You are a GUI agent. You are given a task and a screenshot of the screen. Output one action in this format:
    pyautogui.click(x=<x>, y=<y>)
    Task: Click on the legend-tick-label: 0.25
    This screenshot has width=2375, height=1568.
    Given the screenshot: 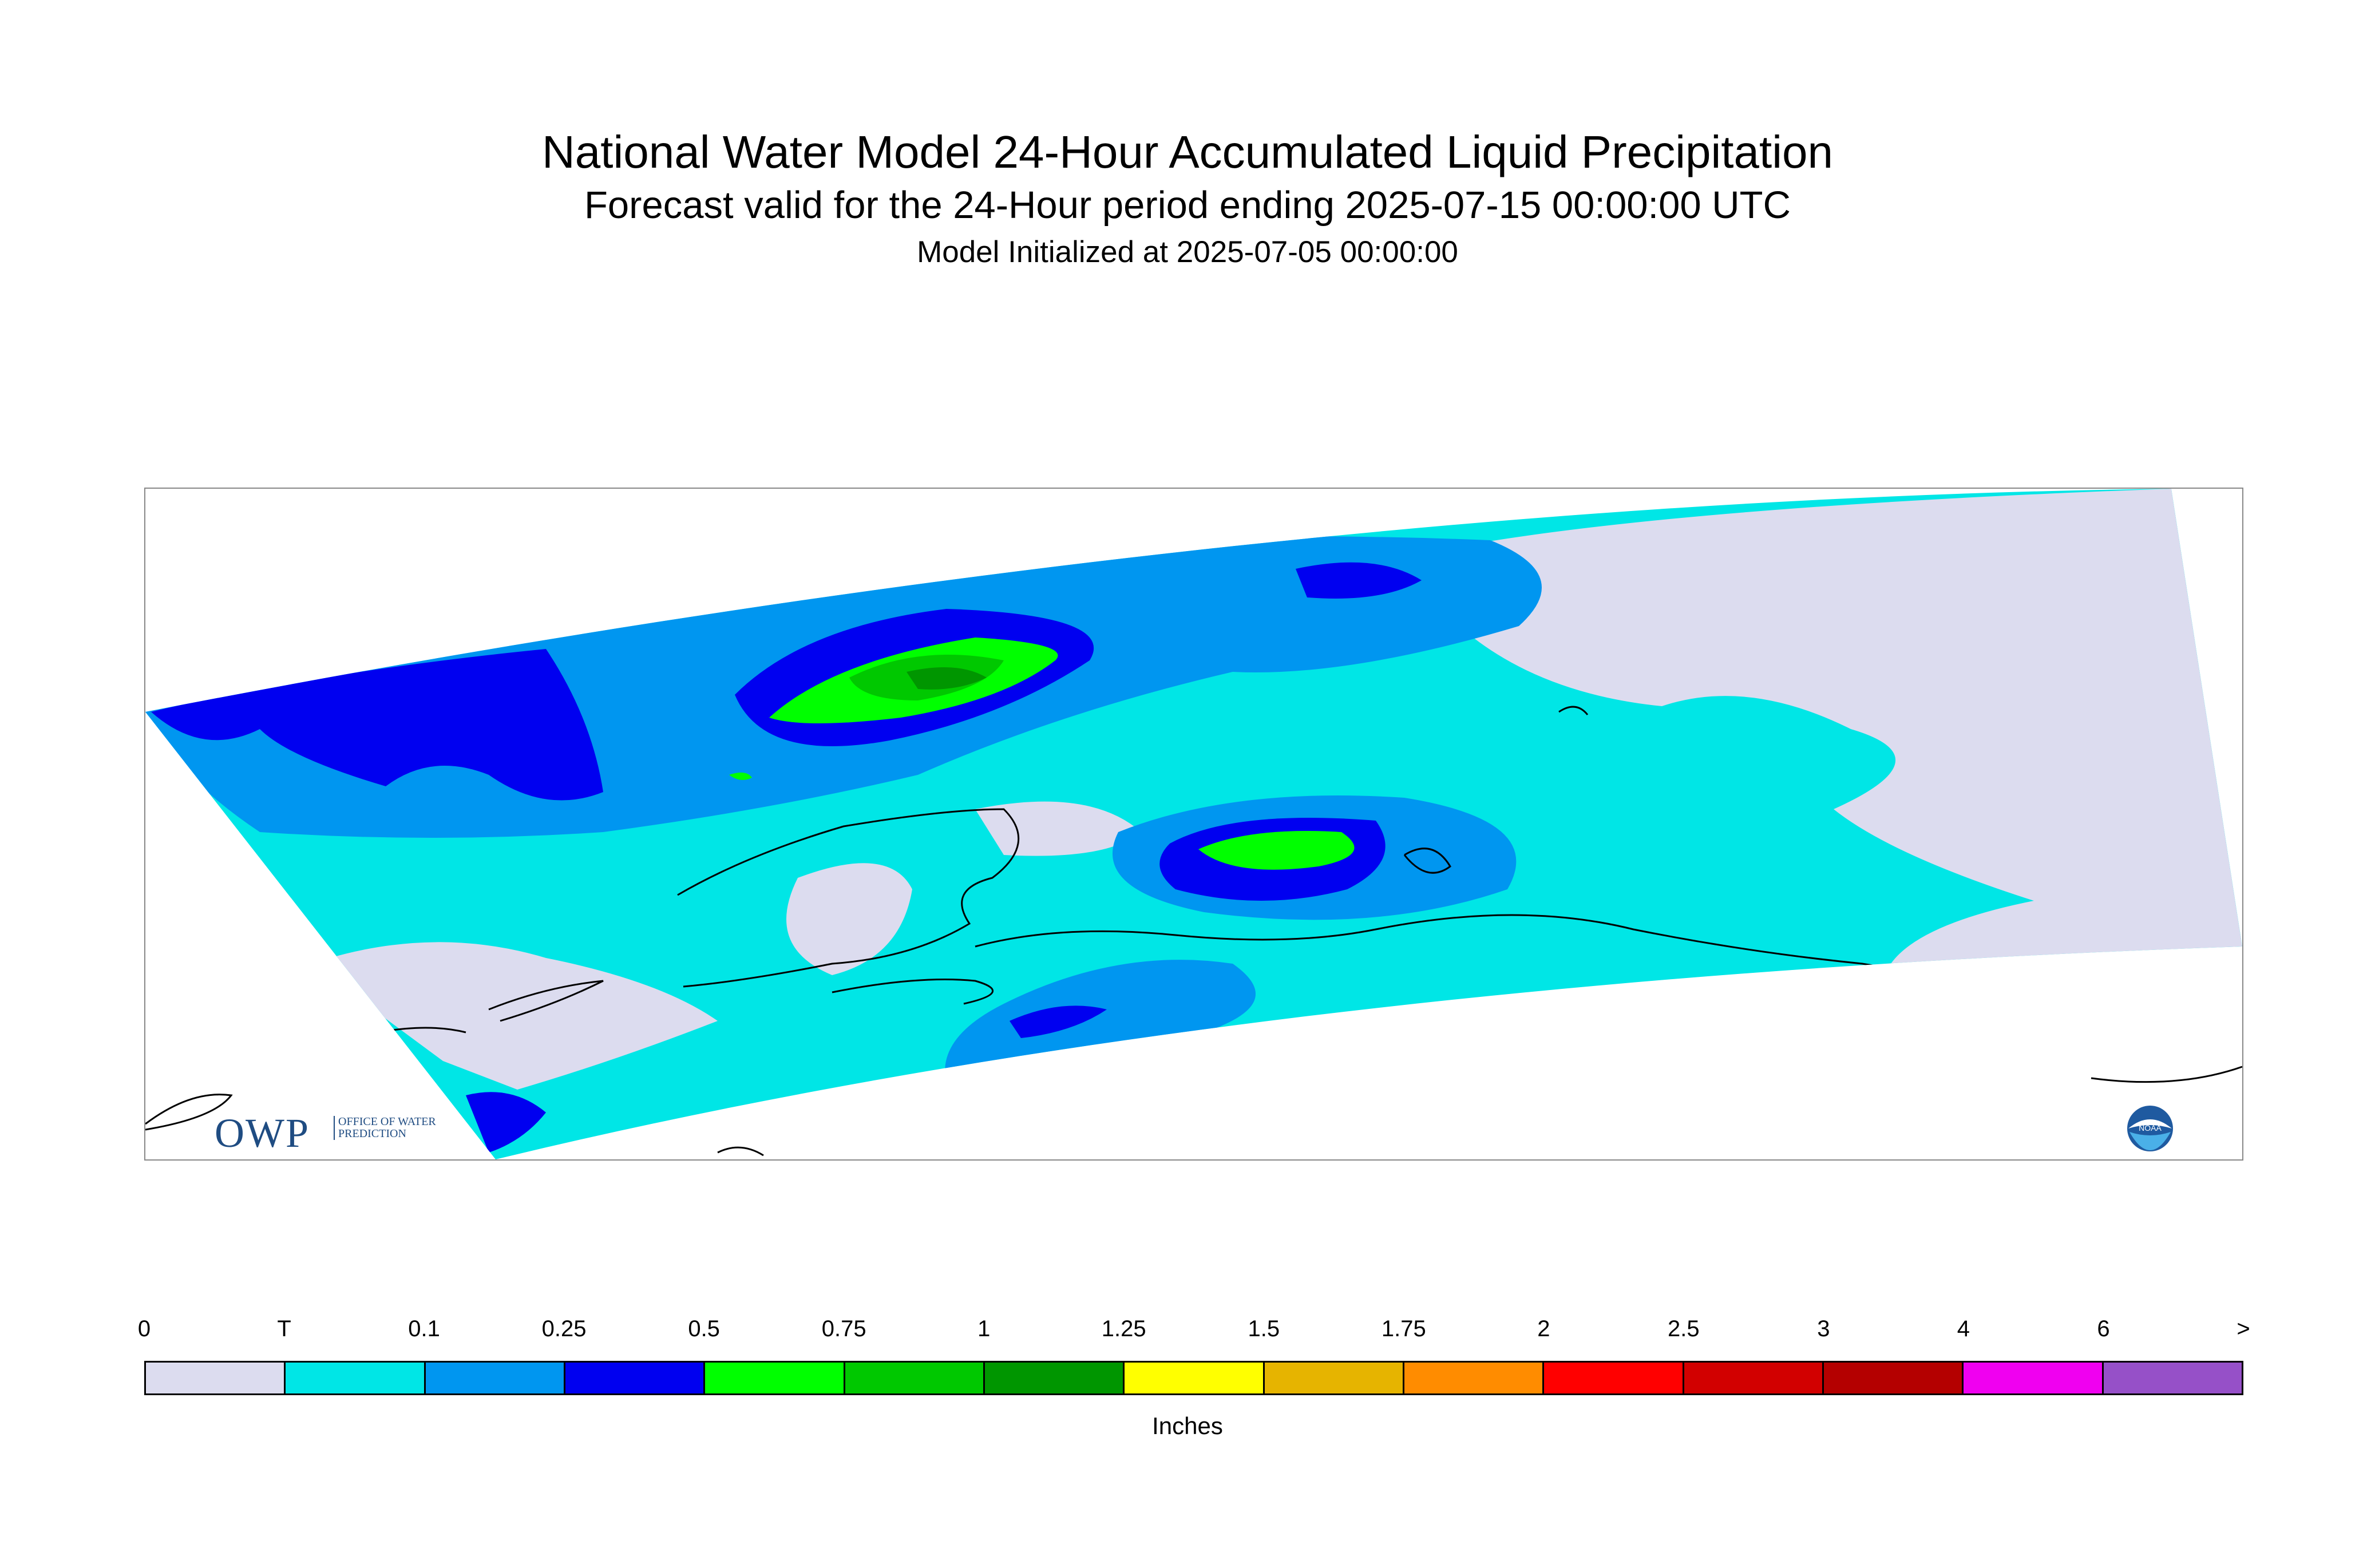 What is the action you would take?
    pyautogui.click(x=564, y=1328)
    